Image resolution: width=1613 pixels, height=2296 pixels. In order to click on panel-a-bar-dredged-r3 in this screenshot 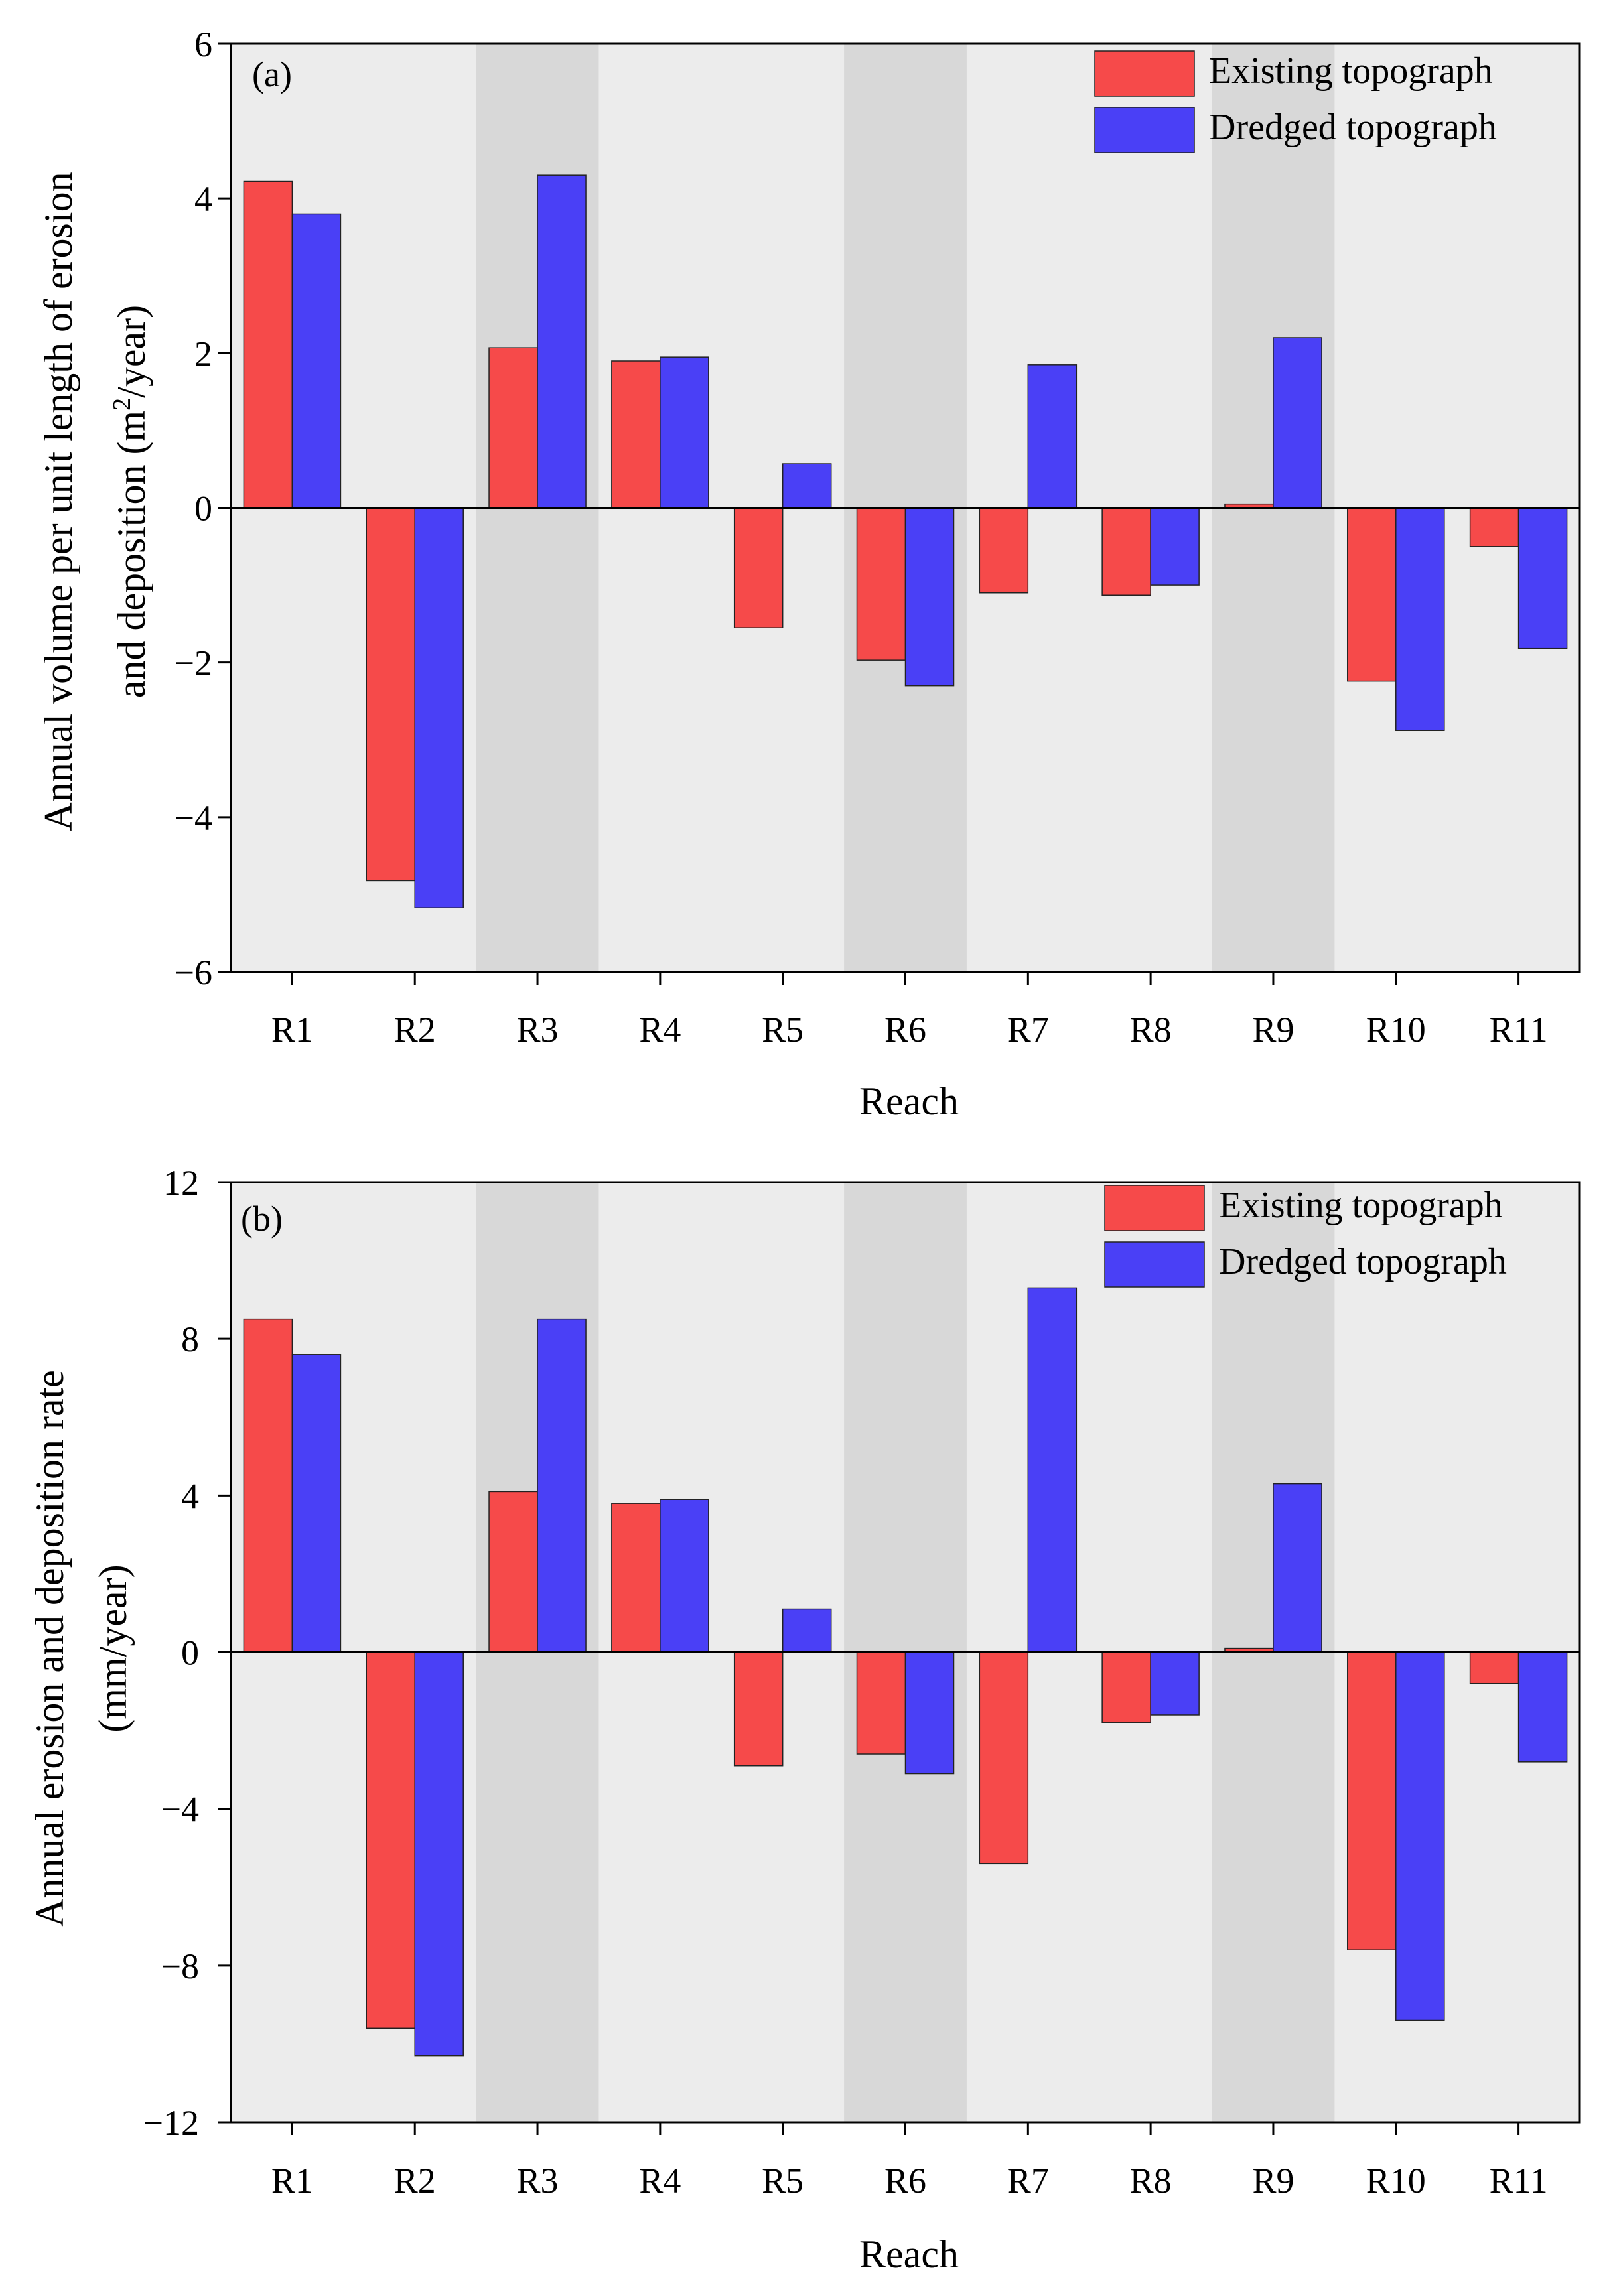, I will do `click(562, 341)`.